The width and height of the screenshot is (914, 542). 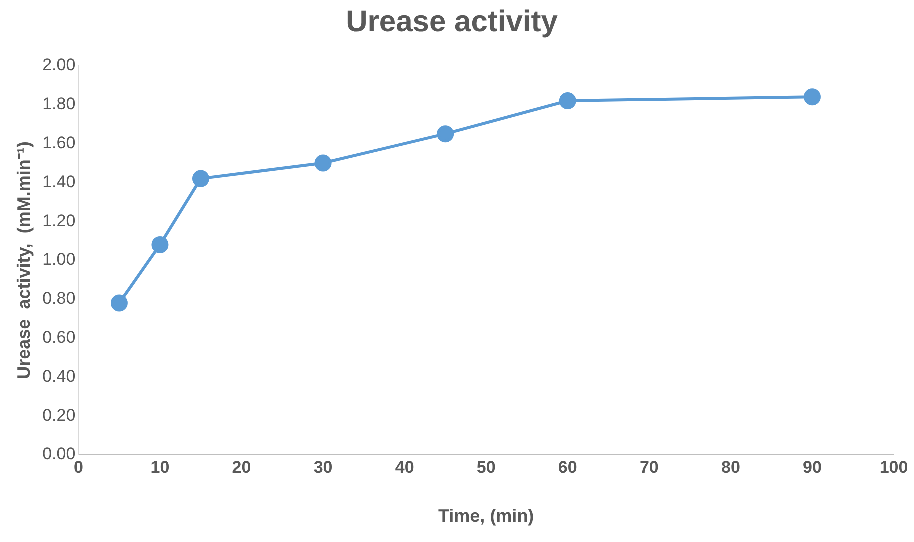 I want to click on y-tick-label: 1.00, so click(x=59, y=260).